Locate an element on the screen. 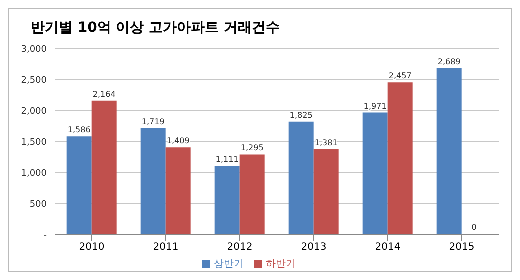 The height and width of the screenshot is (280, 520). x-tick-label: 2015 is located at coordinates (462, 248).